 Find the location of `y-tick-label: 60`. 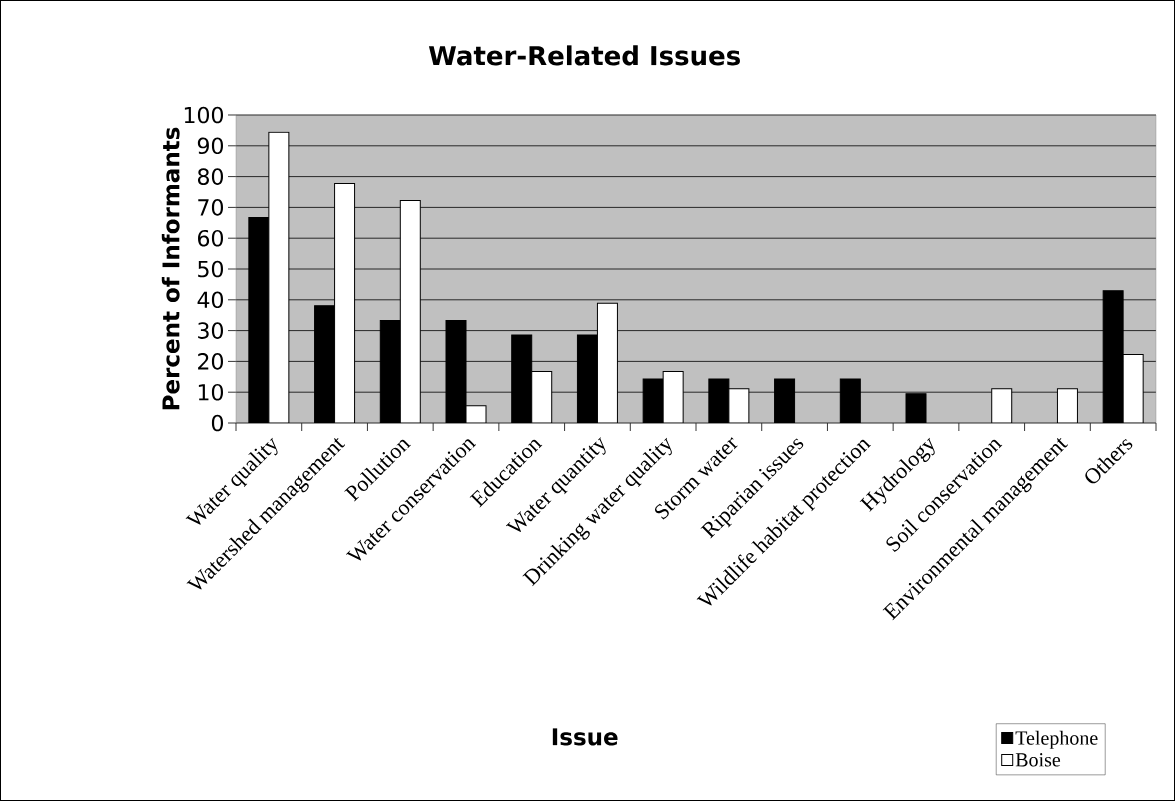

y-tick-label: 60 is located at coordinates (210, 238).